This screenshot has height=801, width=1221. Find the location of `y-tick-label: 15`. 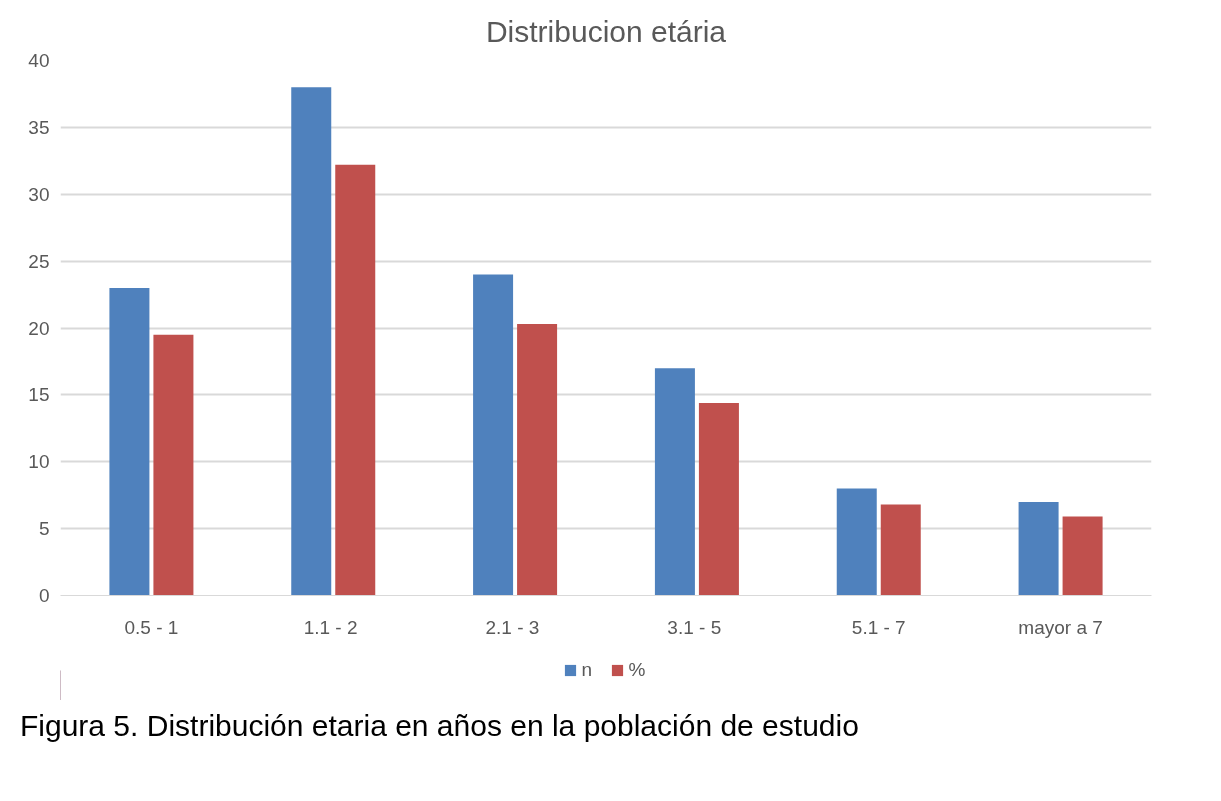

y-tick-label: 15 is located at coordinates (39, 395).